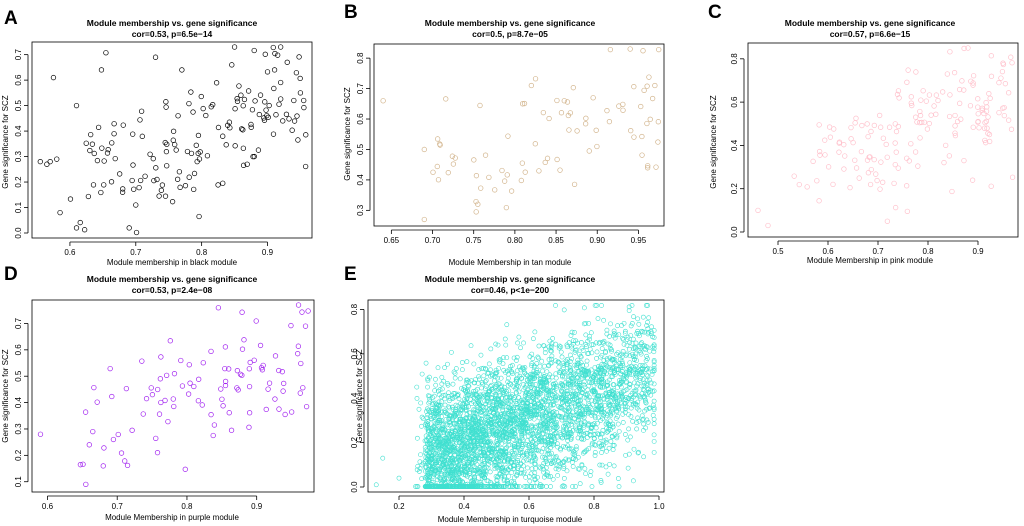 The width and height of the screenshot is (1024, 526). Describe the element at coordinates (118, 506) in the screenshot. I see `x-tick-label: 0.7` at that location.